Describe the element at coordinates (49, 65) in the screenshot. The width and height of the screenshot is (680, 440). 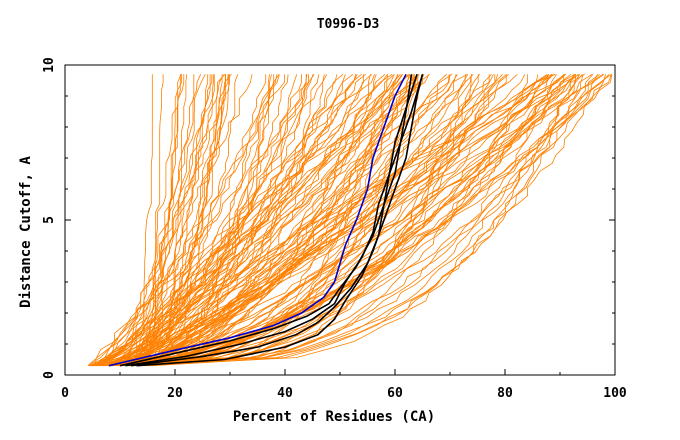
I see `y-tick-label-2: 10` at that location.